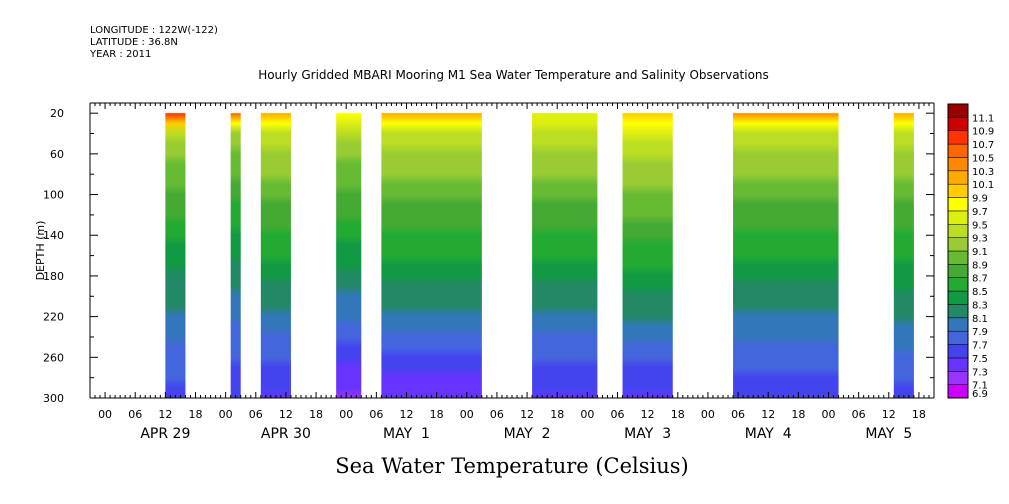  I want to click on y-tick-label: 60, so click(57, 154).